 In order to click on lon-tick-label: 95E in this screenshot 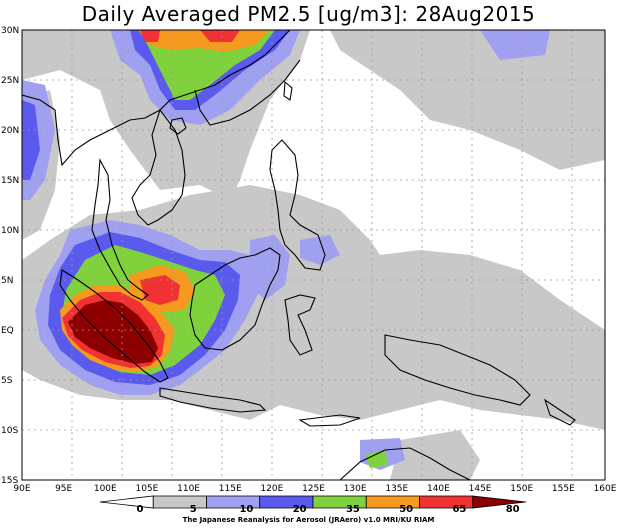, I will do `click(63, 489)`.